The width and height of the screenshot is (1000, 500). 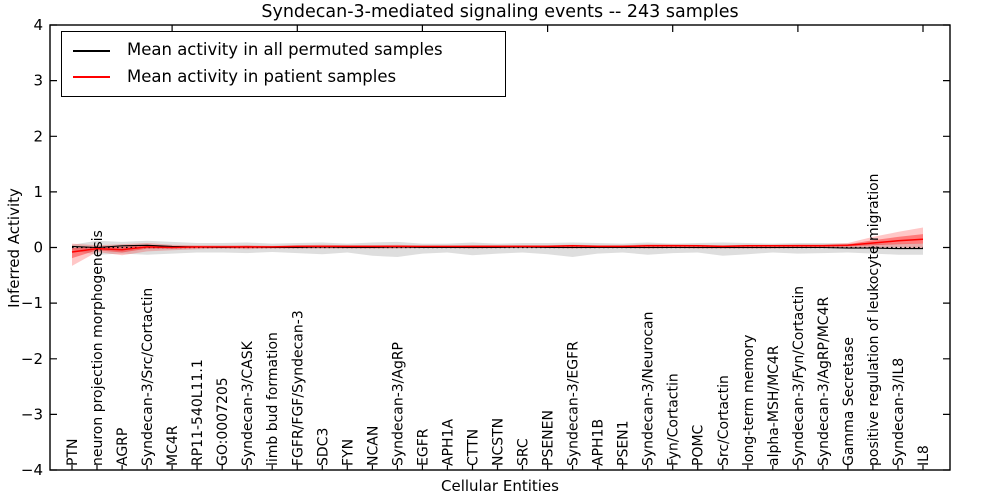 I want to click on x-tick-label: NCAN, so click(x=373, y=446).